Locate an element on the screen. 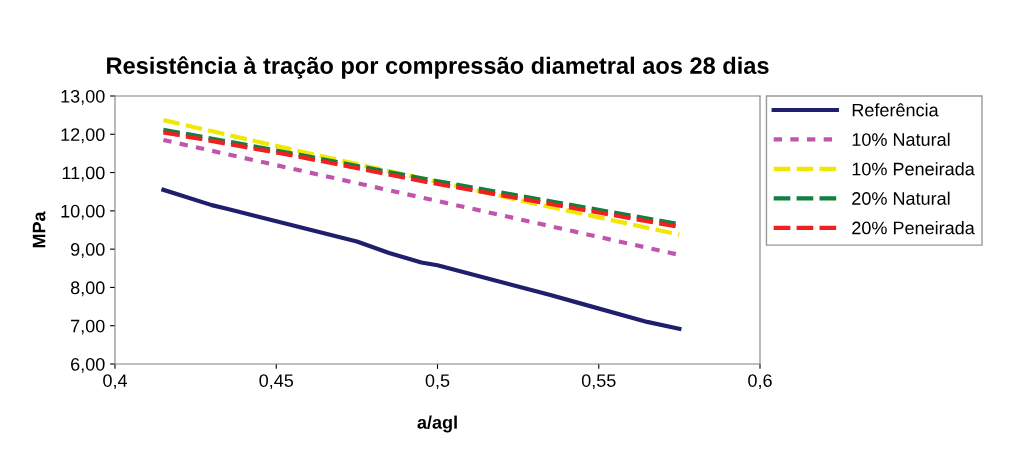  y-tick-label: 11,00 is located at coordinates (83, 174).